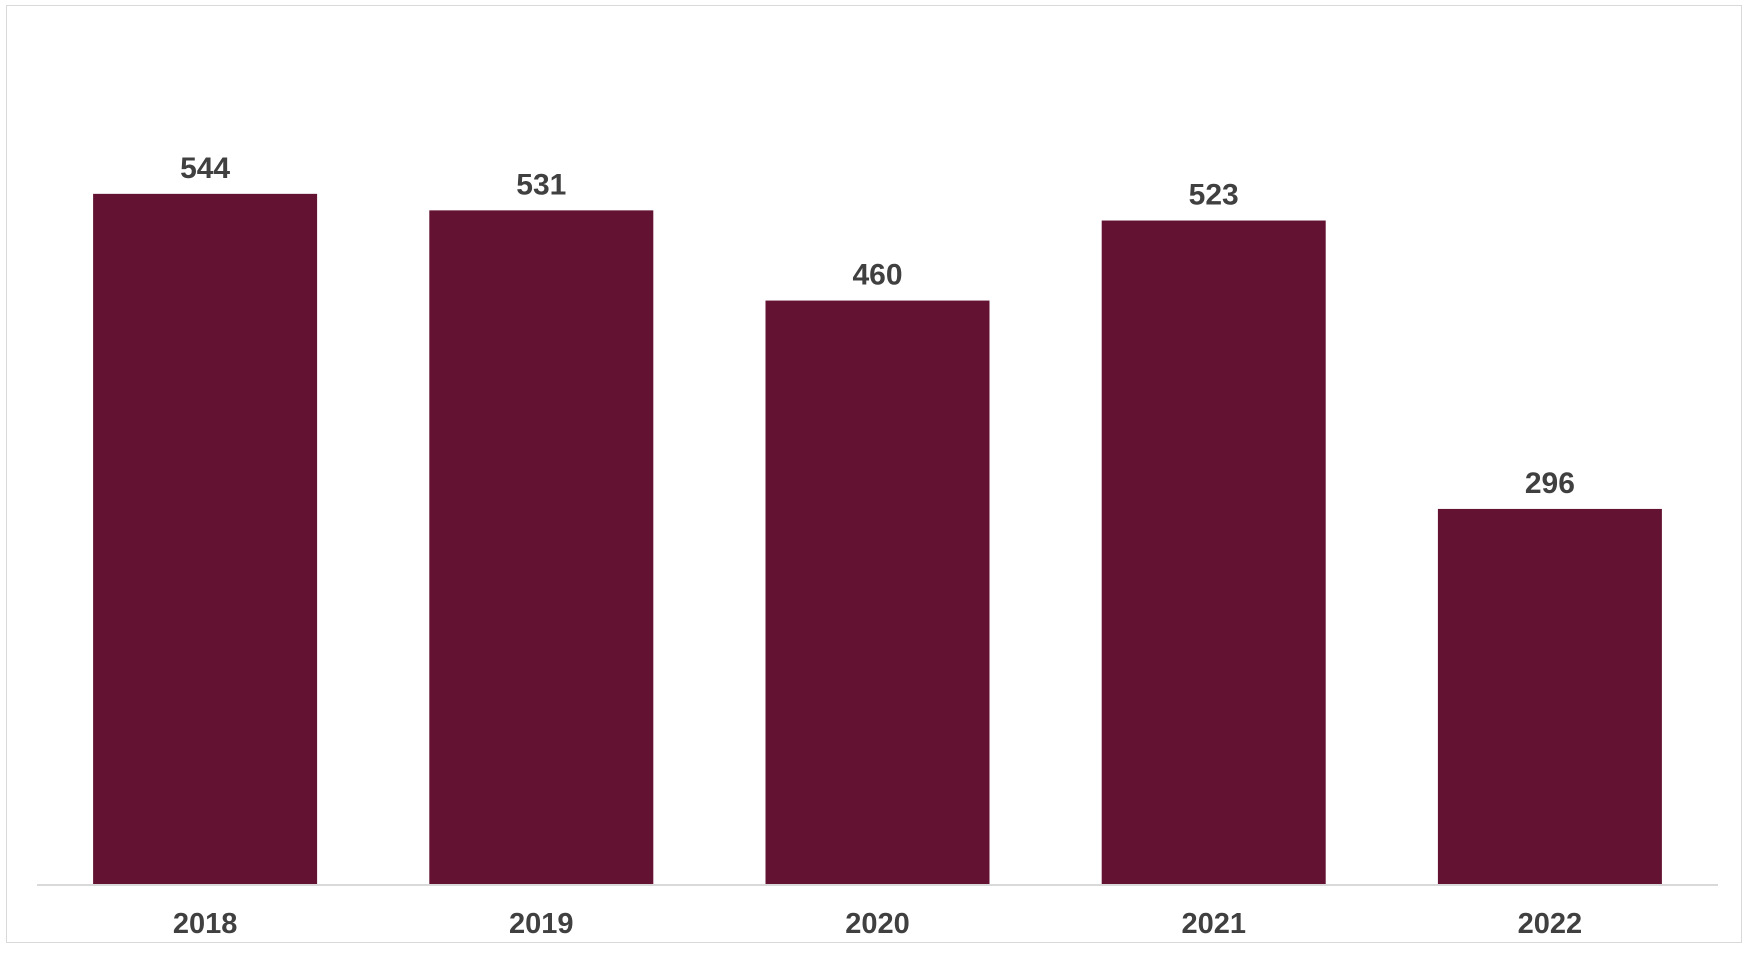  Describe the element at coordinates (1550, 924) in the screenshot. I see `x-tick-label-2022: 2022` at that location.